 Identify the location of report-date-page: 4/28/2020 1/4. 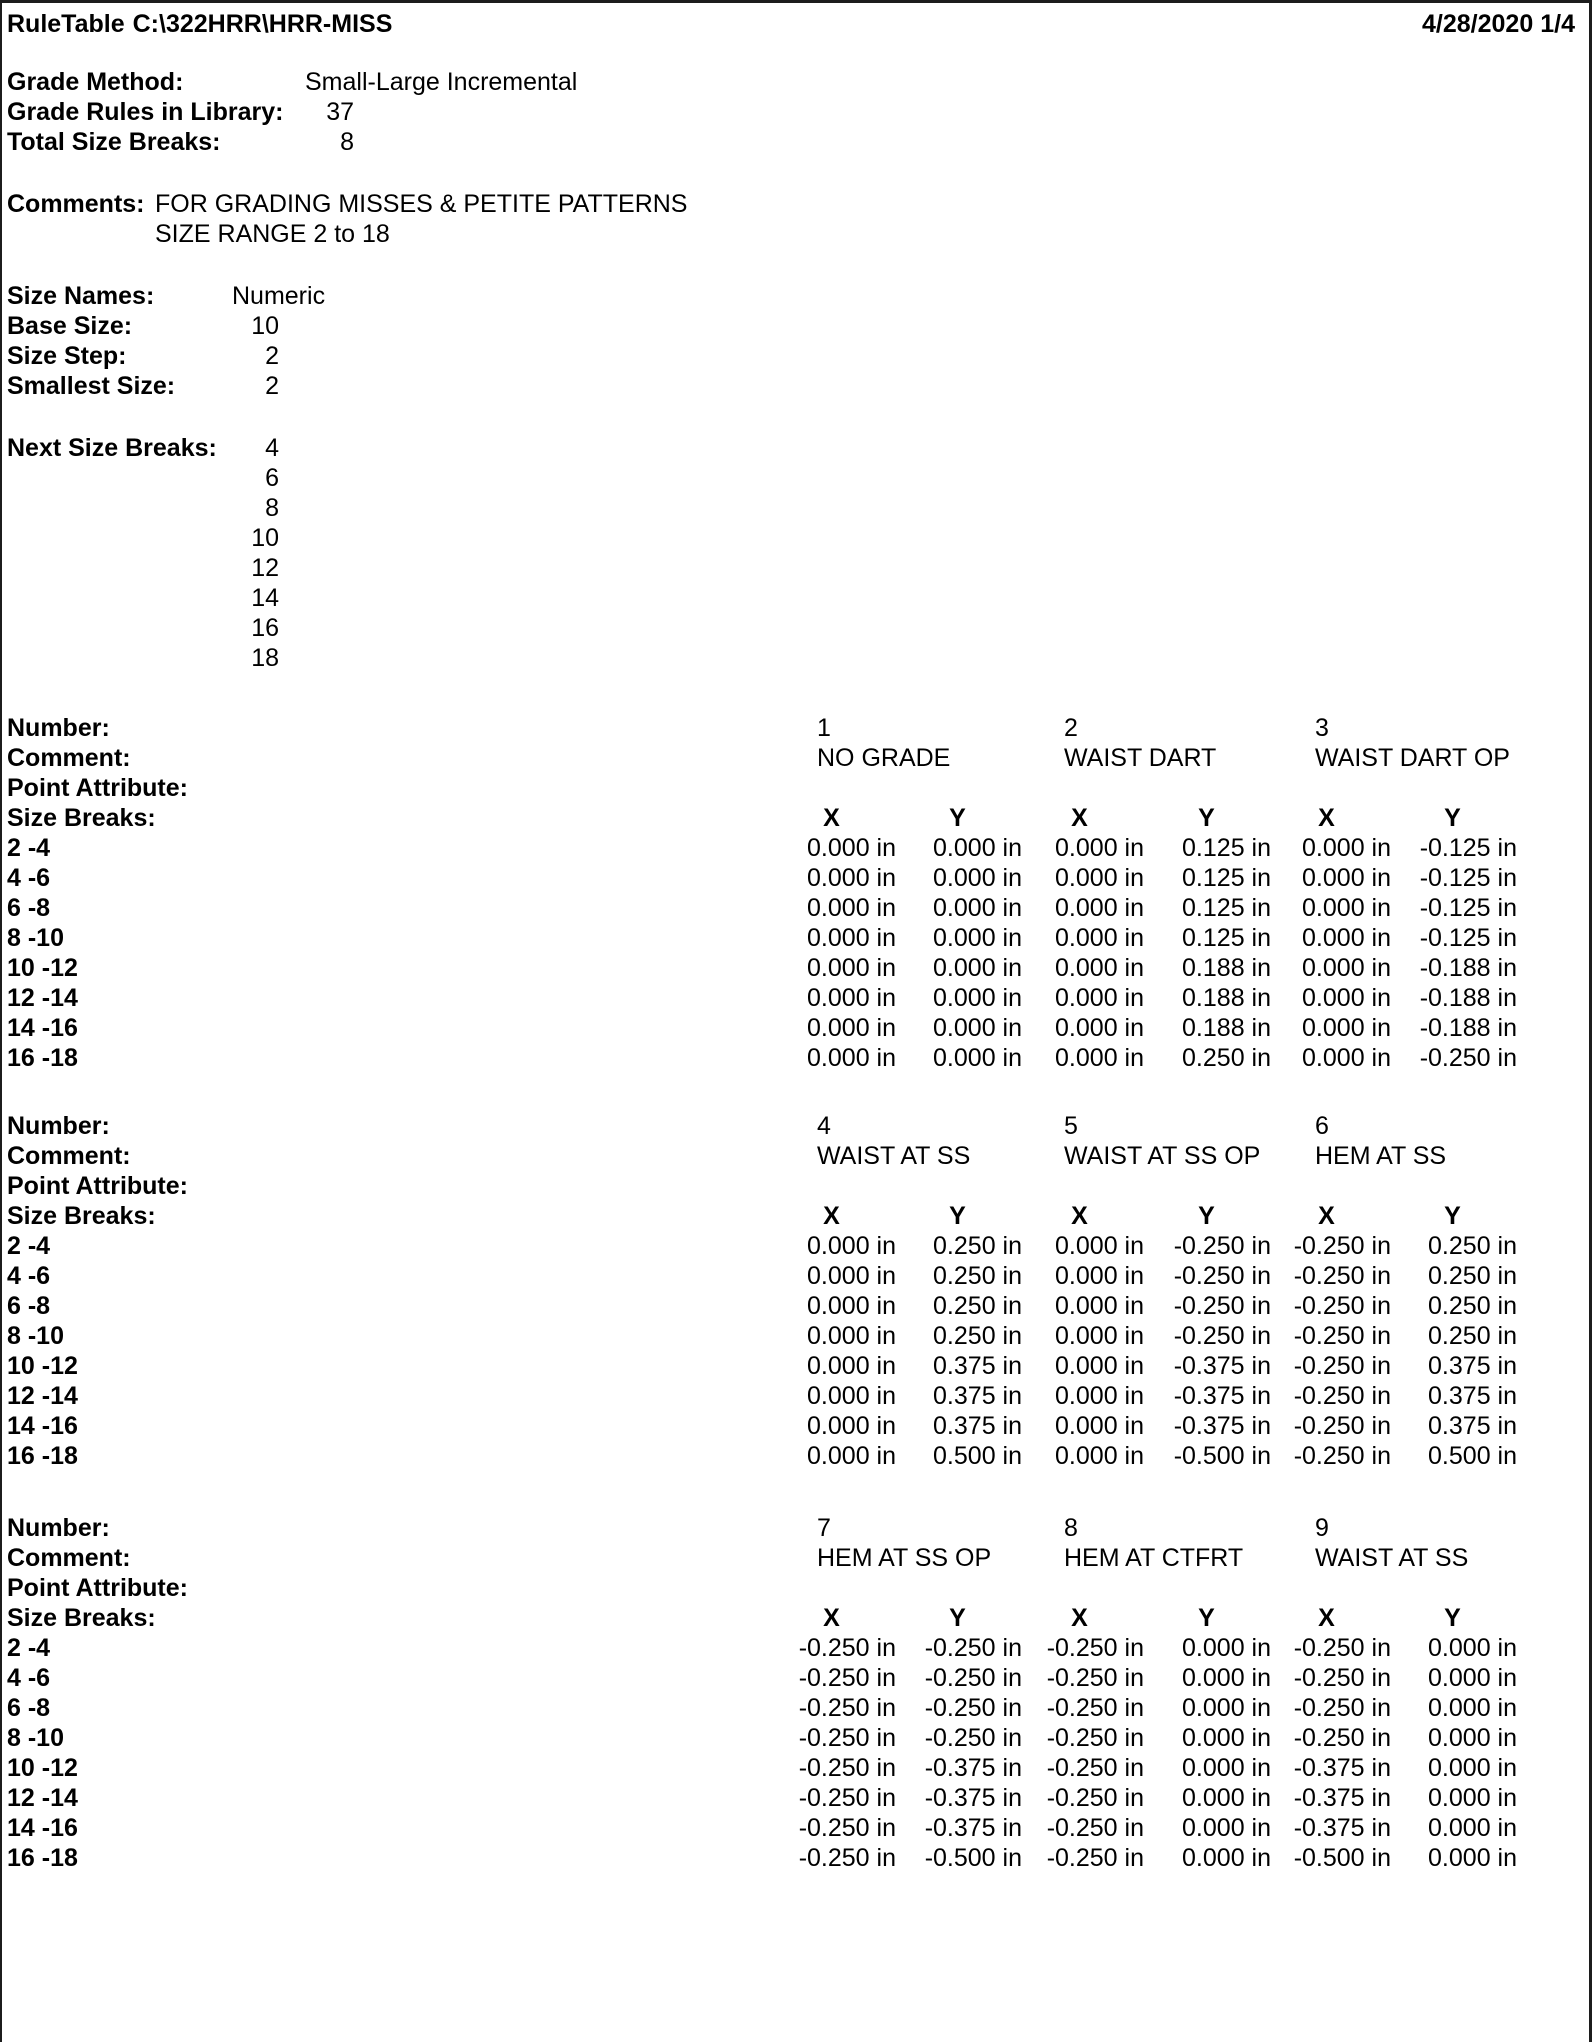
(1498, 24).